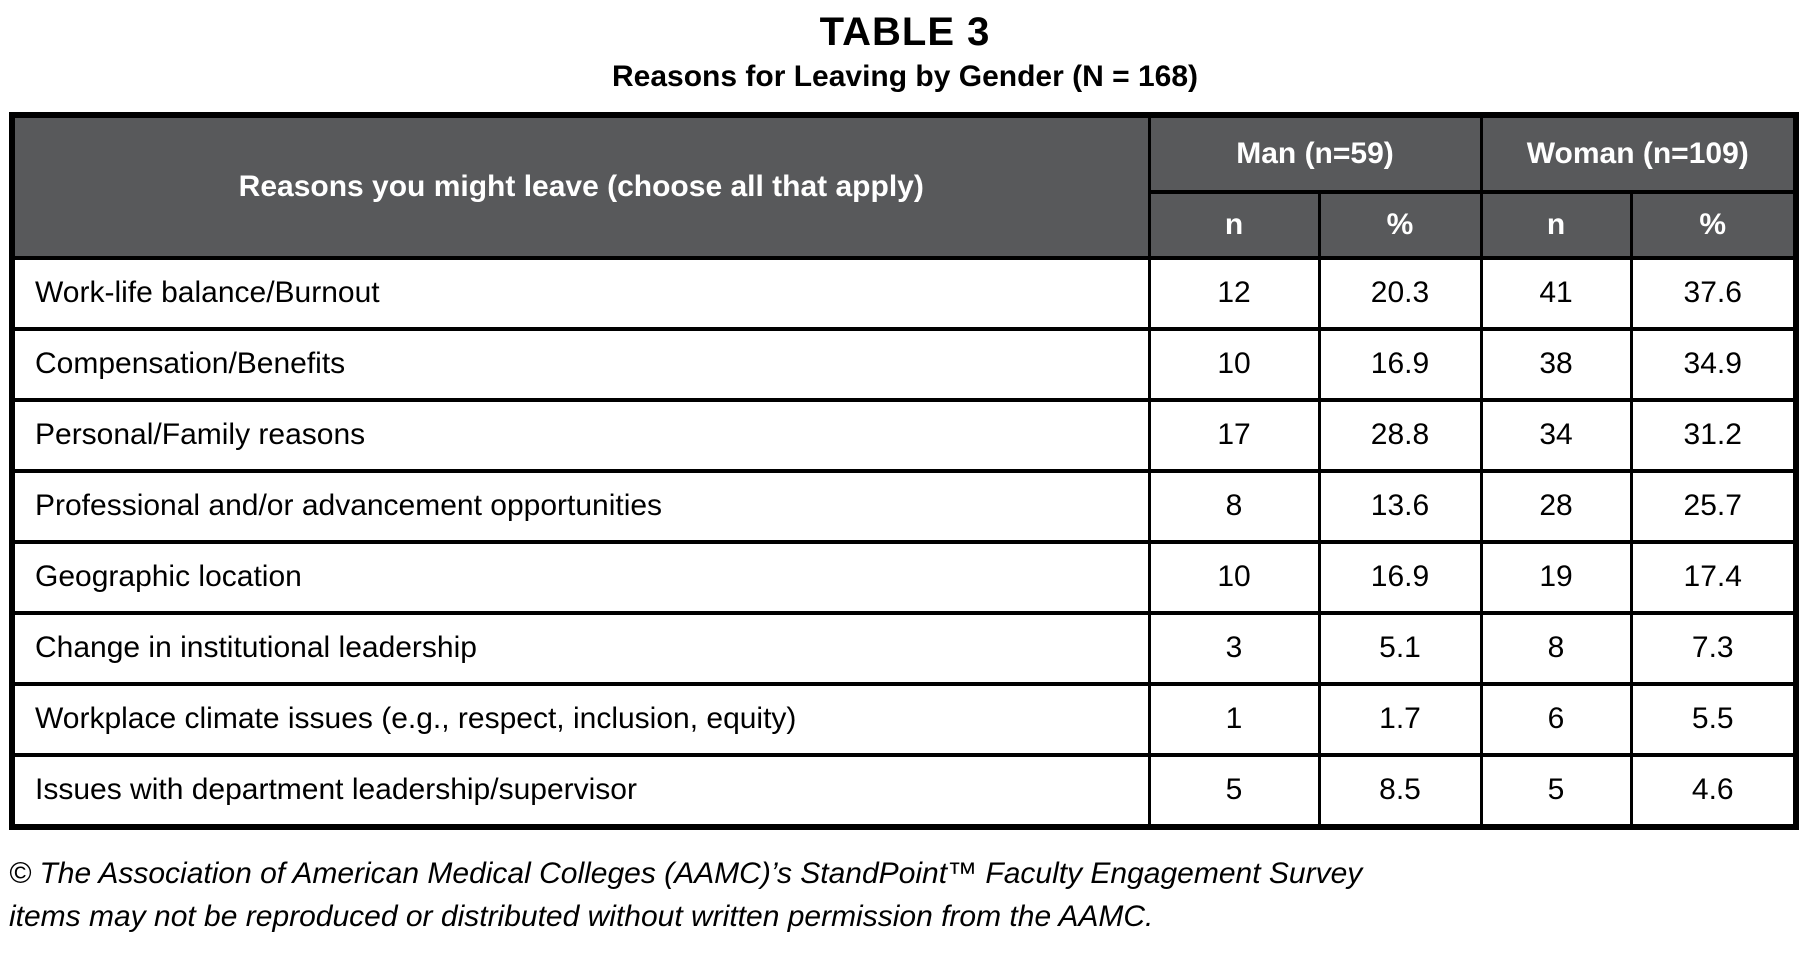  What do you see at coordinates (1713, 790) in the screenshot?
I see `woman-pct-cell: 4.6` at bounding box center [1713, 790].